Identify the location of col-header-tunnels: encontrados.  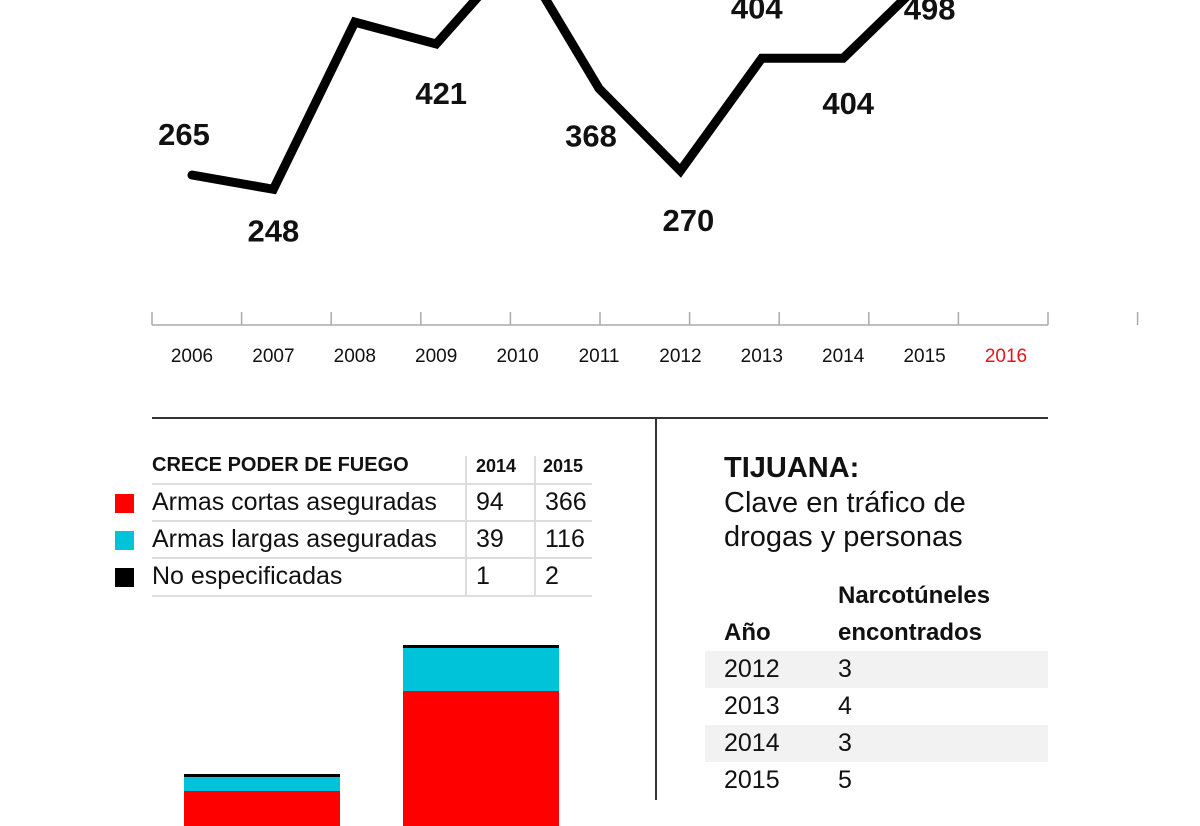
(910, 633).